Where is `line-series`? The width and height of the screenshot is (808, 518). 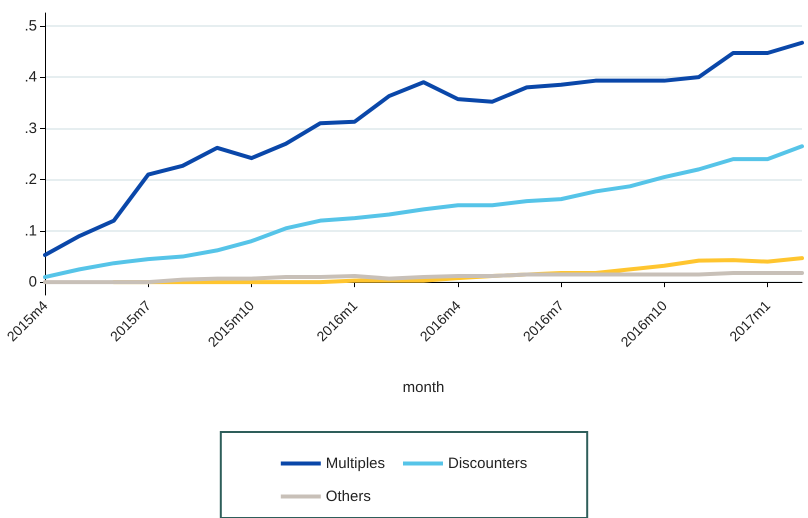 line-series is located at coordinates (423, 277).